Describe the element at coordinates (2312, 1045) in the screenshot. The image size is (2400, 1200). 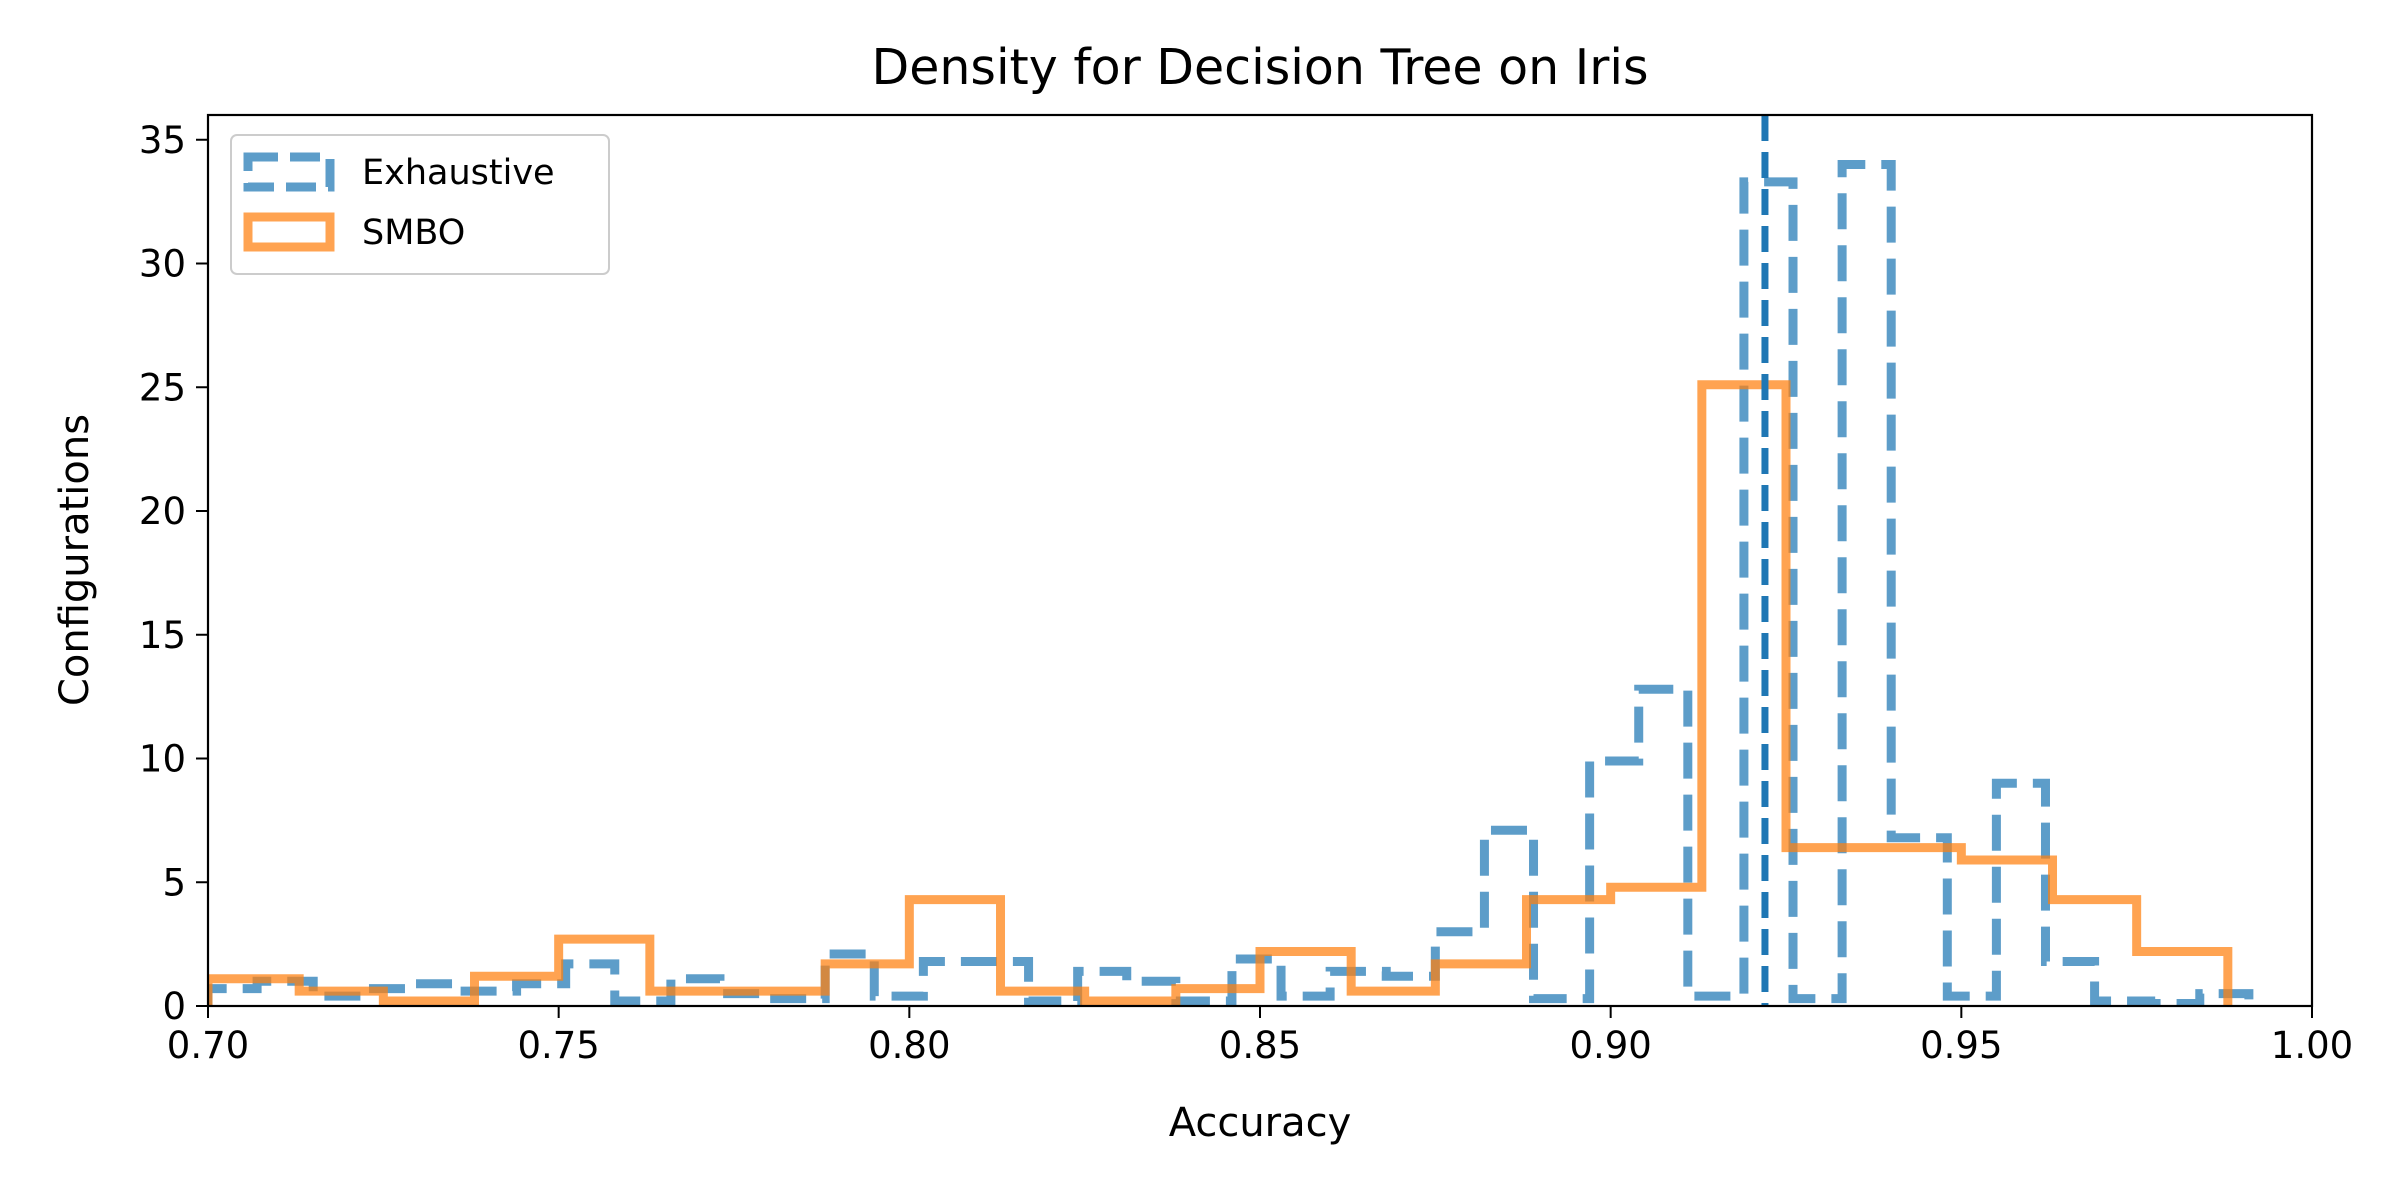
I see `x-tick-label: 1.00` at that location.